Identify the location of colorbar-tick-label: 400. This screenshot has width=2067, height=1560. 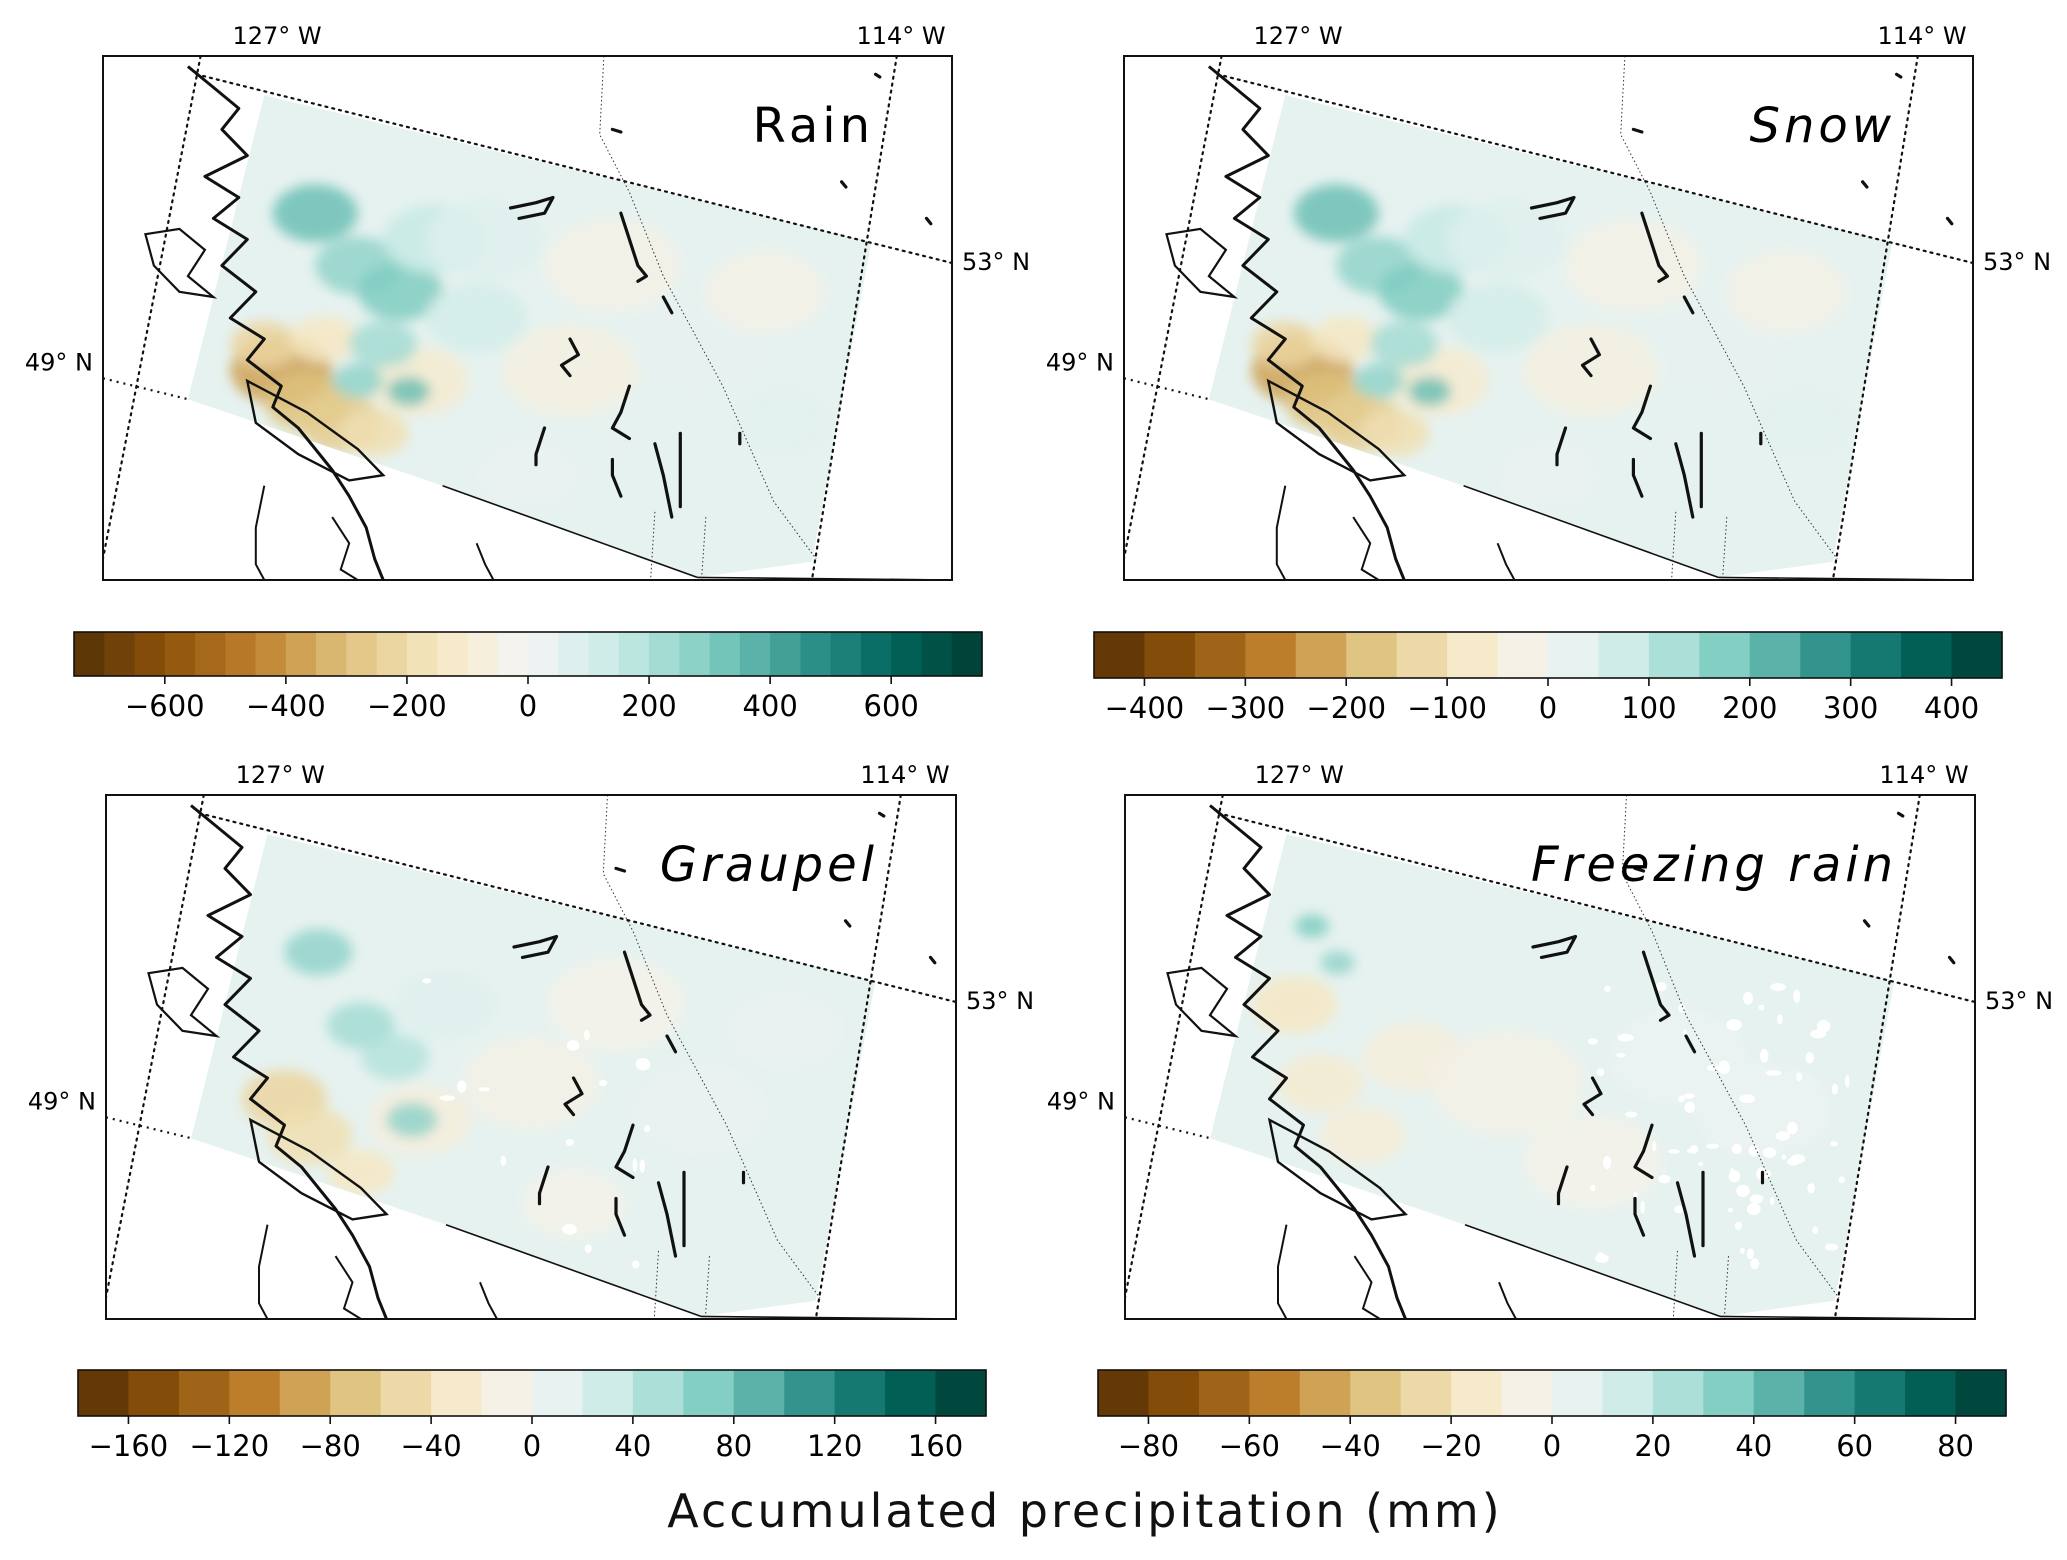
(1951, 708).